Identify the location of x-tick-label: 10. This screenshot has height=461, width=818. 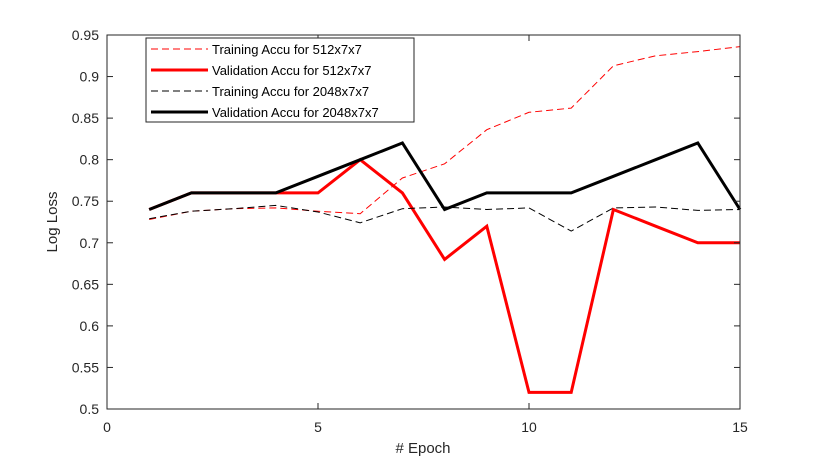
(529, 427).